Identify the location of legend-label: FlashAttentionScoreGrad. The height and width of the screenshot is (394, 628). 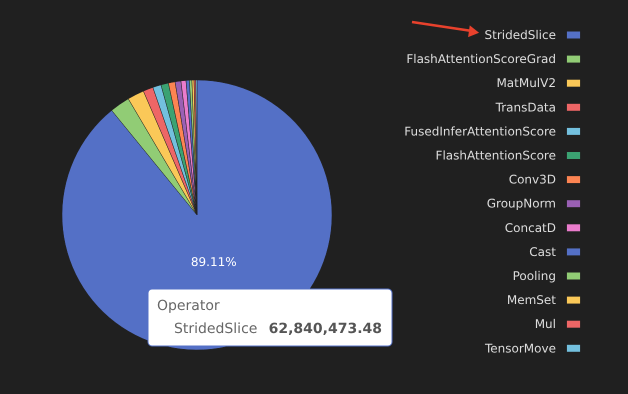
(481, 59).